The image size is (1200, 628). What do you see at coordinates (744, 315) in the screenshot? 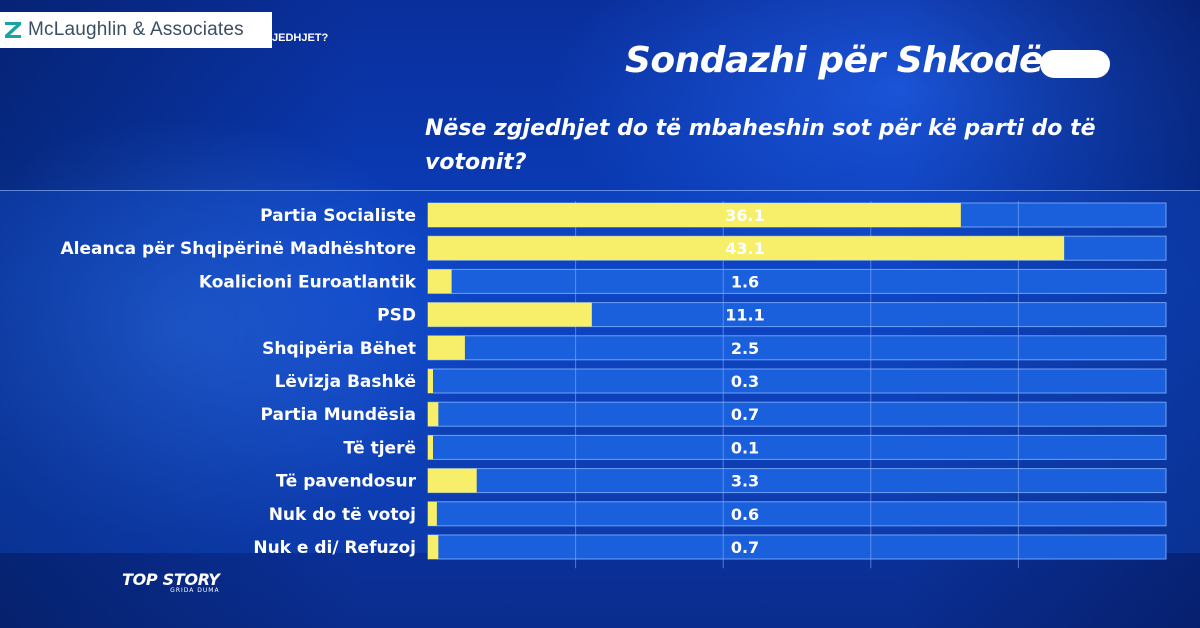
I see `value-label: 11.1` at bounding box center [744, 315].